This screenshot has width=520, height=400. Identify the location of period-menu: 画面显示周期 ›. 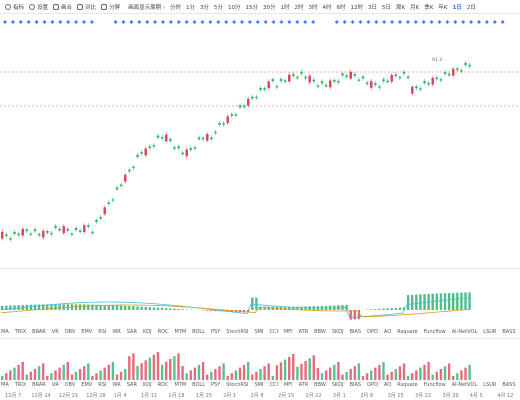
(147, 7).